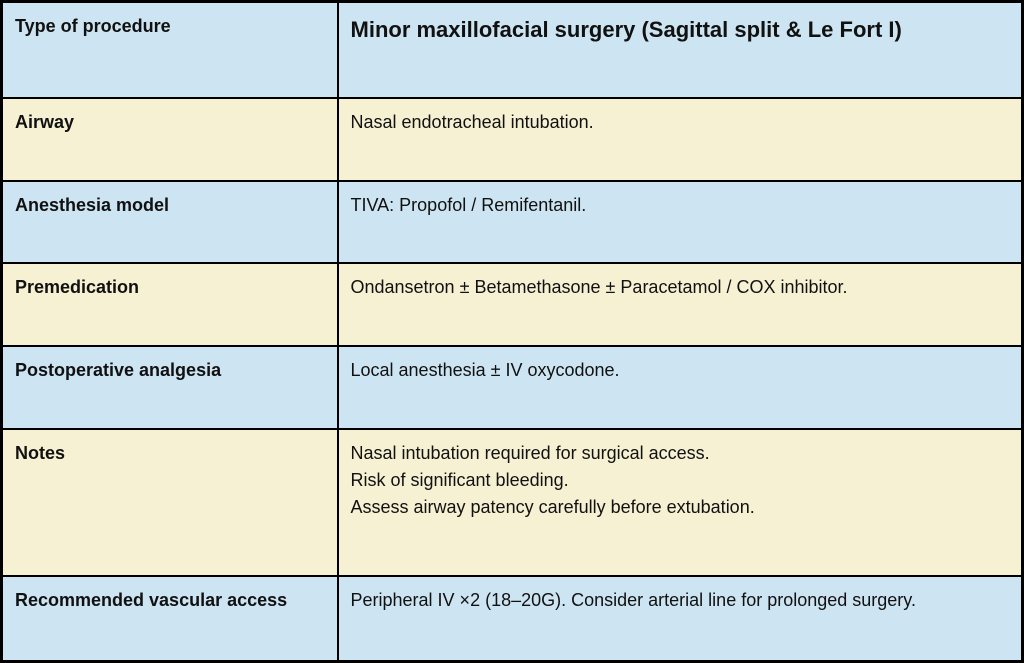 The image size is (1024, 663). I want to click on row-label-notes: Notes, so click(169, 502).